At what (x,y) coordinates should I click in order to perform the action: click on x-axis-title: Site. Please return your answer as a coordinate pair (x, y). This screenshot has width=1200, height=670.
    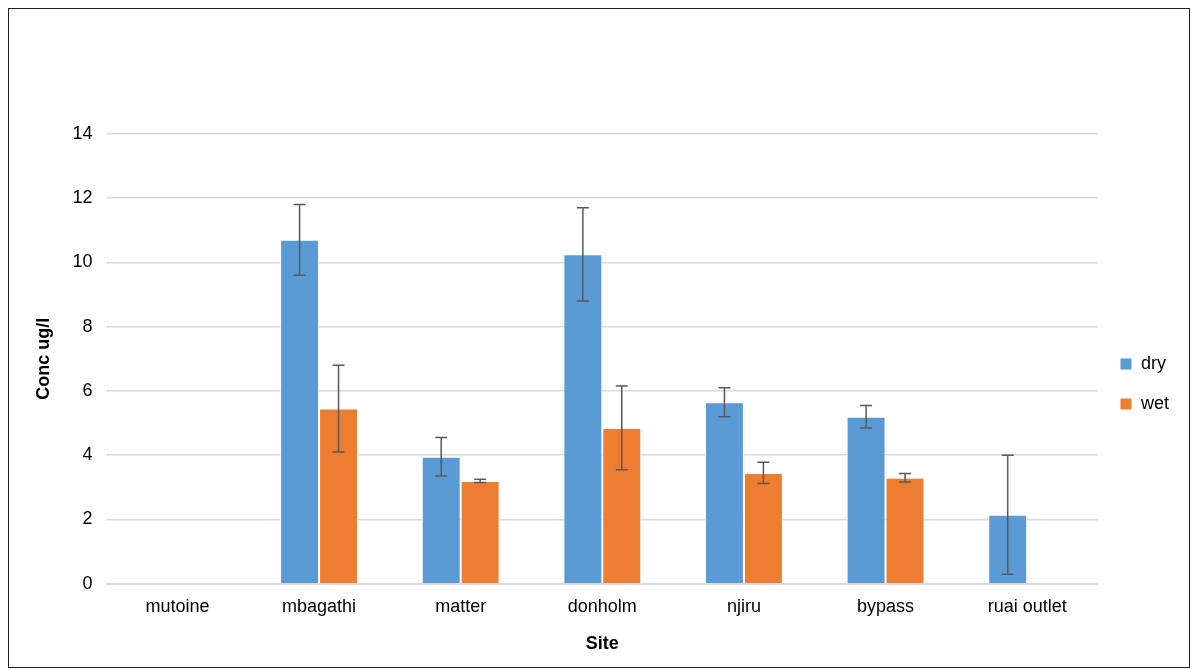
    Looking at the image, I should click on (602, 643).